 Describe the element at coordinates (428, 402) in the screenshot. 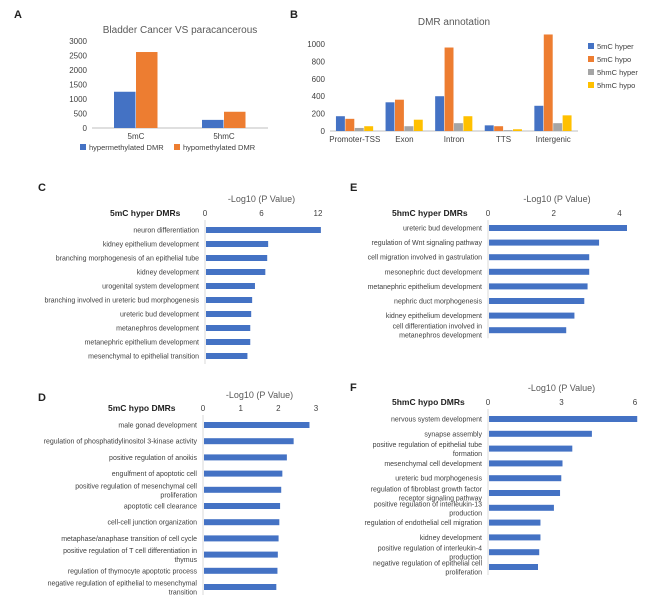

I see `chart-title-f: 5hmC hypo DMRs` at that location.